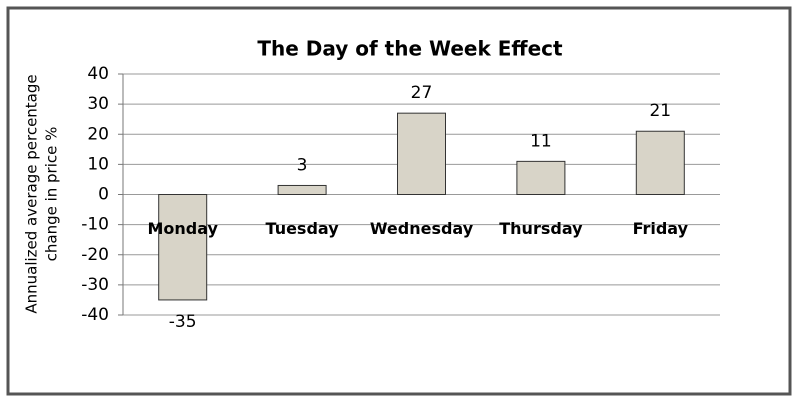  I want to click on y-axis-label: change in price %, so click(52, 194).